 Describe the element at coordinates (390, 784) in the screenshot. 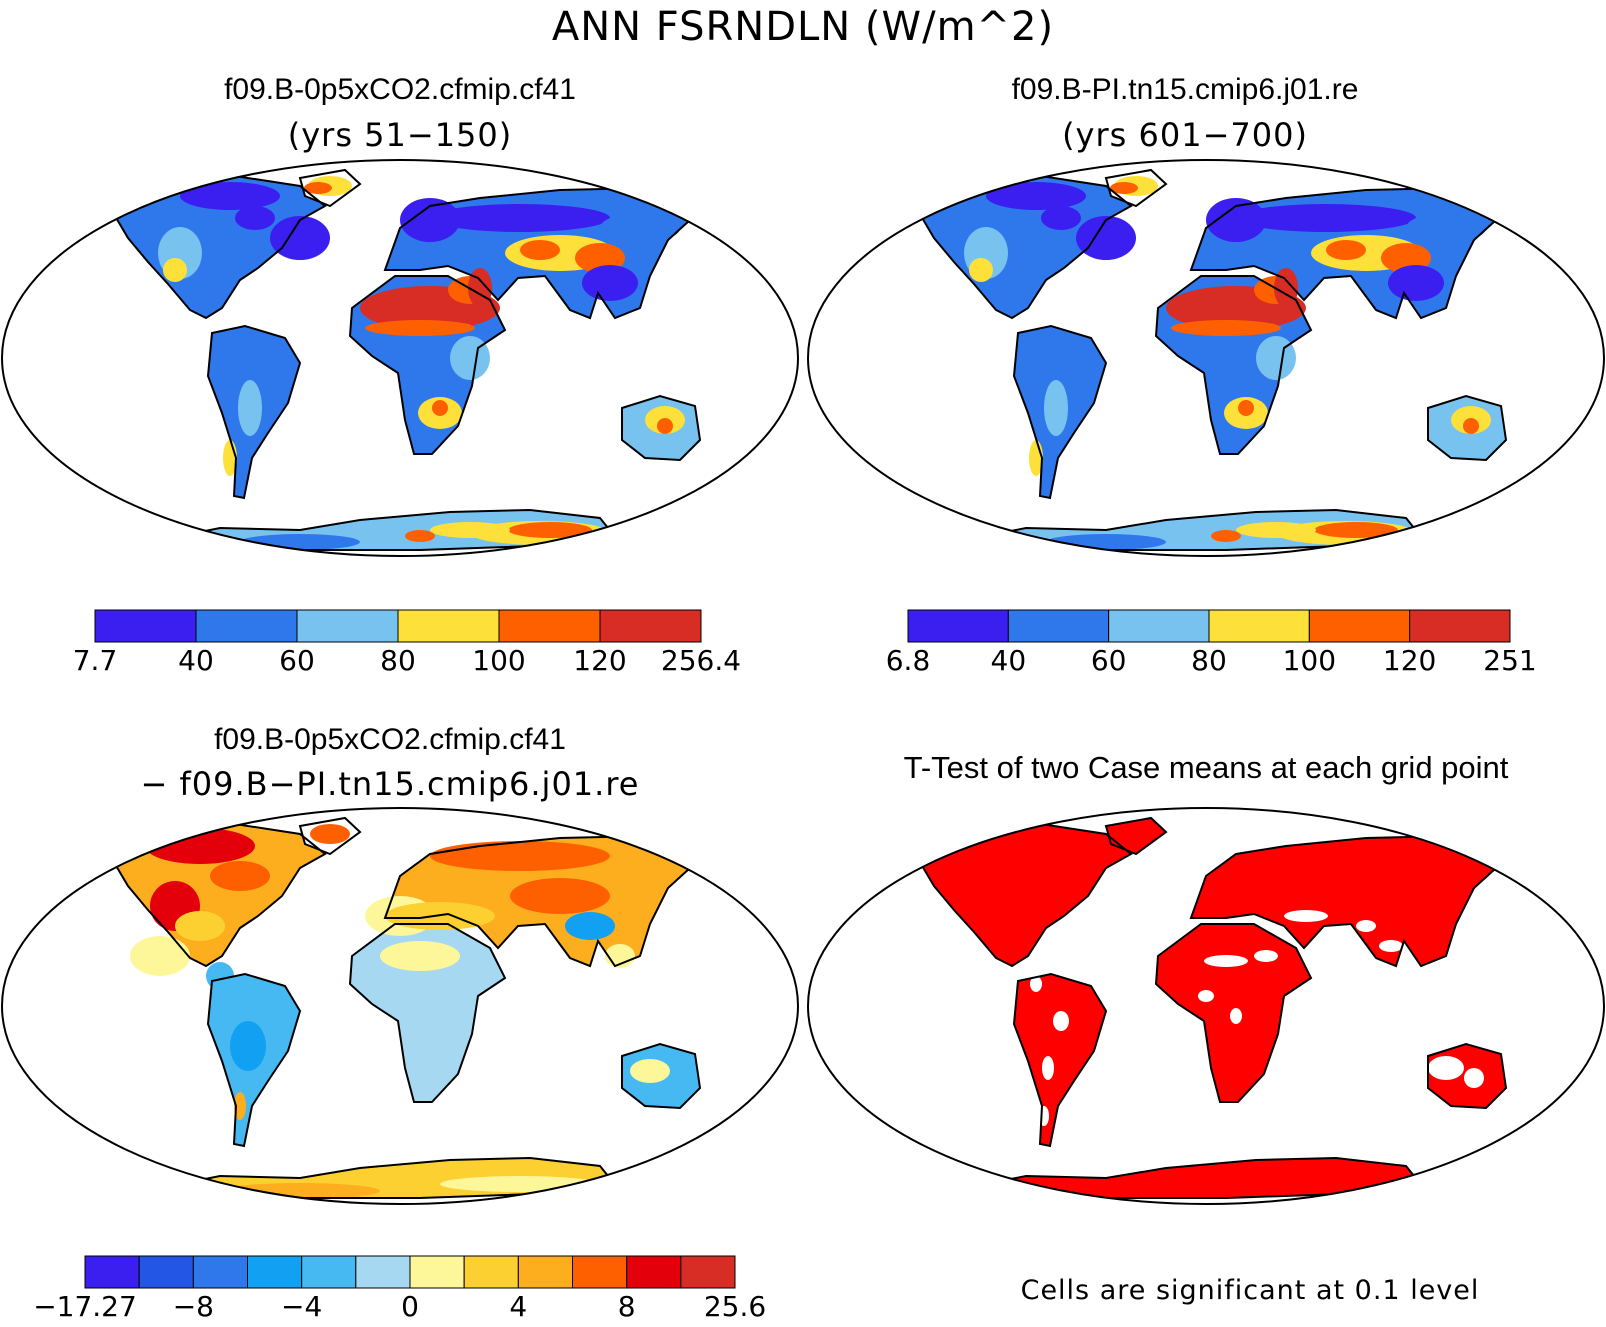

I see `panel3-subtitle: − f09.B−PI.tn15.cmip6.j01.re` at that location.